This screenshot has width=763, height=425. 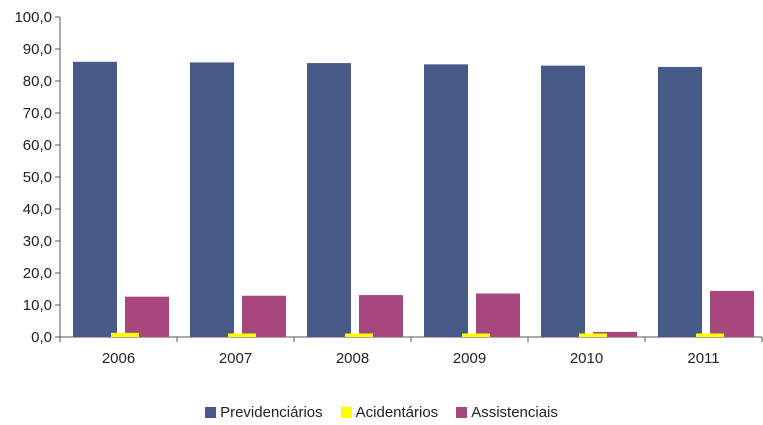 I want to click on legend-item-acidentarios: Acidentários, so click(x=389, y=412).